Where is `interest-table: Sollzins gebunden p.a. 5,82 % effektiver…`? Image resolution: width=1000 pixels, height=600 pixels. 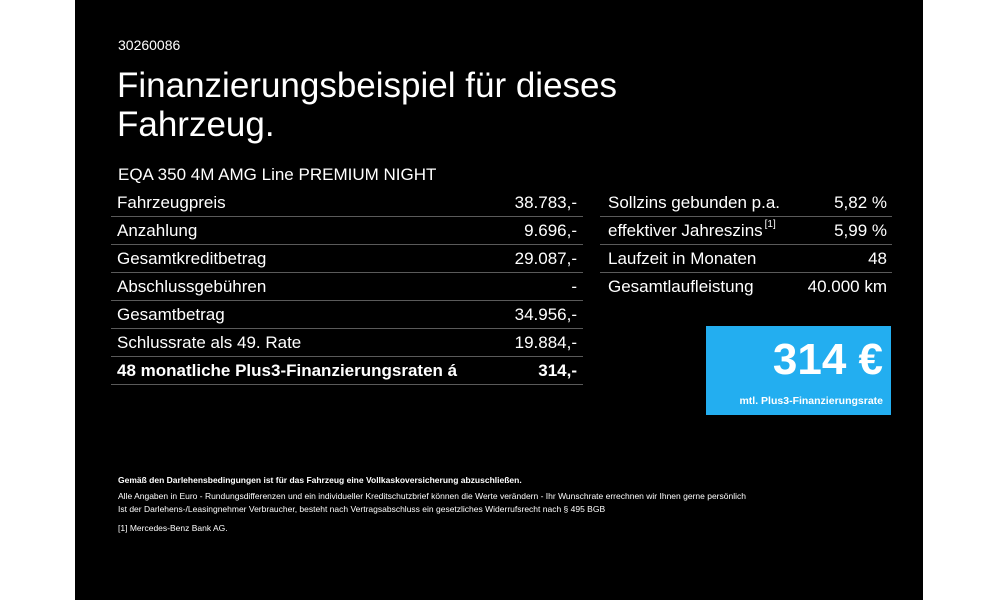
interest-table: Sollzins gebunden p.a. 5,82 % effektiver… is located at coordinates (746, 245).